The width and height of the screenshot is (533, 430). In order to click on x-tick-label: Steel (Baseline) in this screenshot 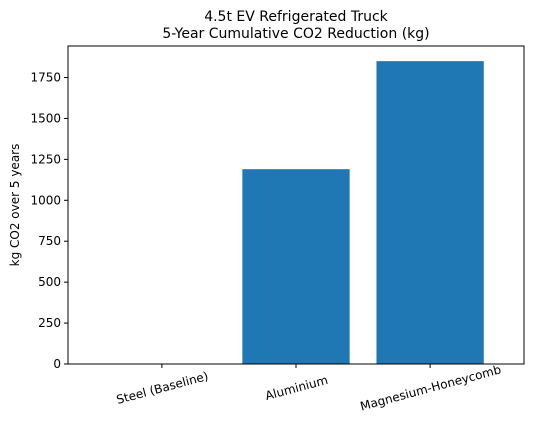, I will do `click(162, 388)`.